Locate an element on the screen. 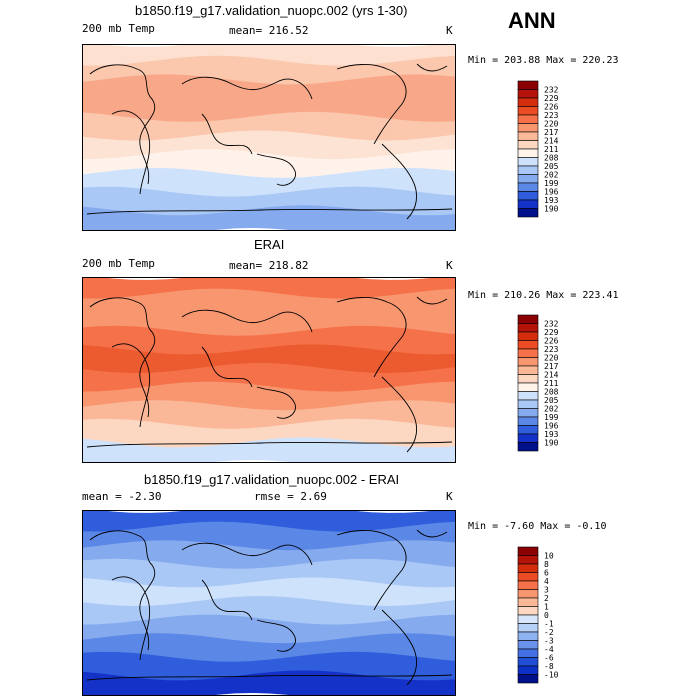  panel2-colorbar-tick-label: 196 is located at coordinates (551, 426).